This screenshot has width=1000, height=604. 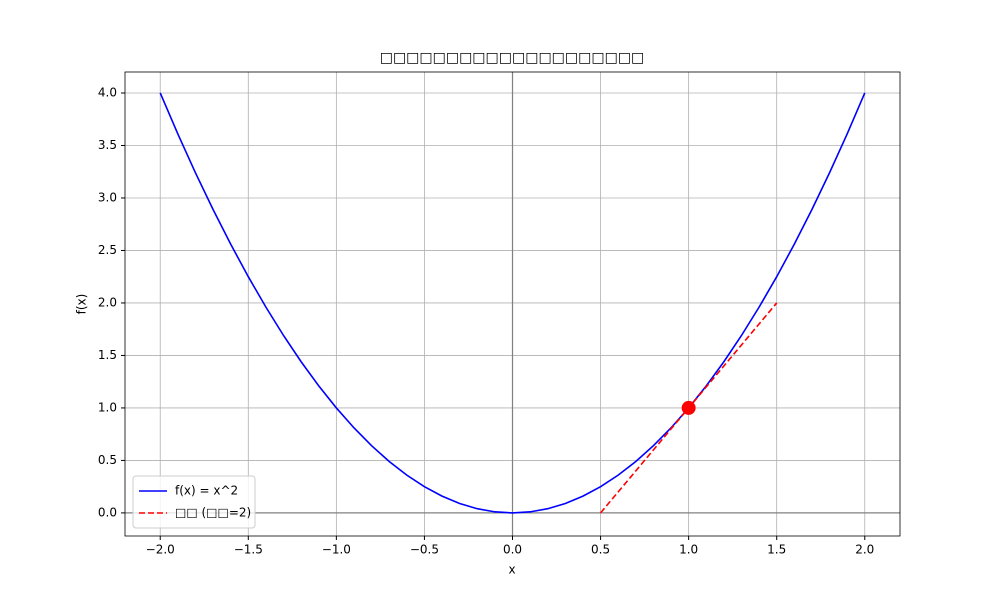 I want to click on x-tick-label: −1.0, so click(x=336, y=550).